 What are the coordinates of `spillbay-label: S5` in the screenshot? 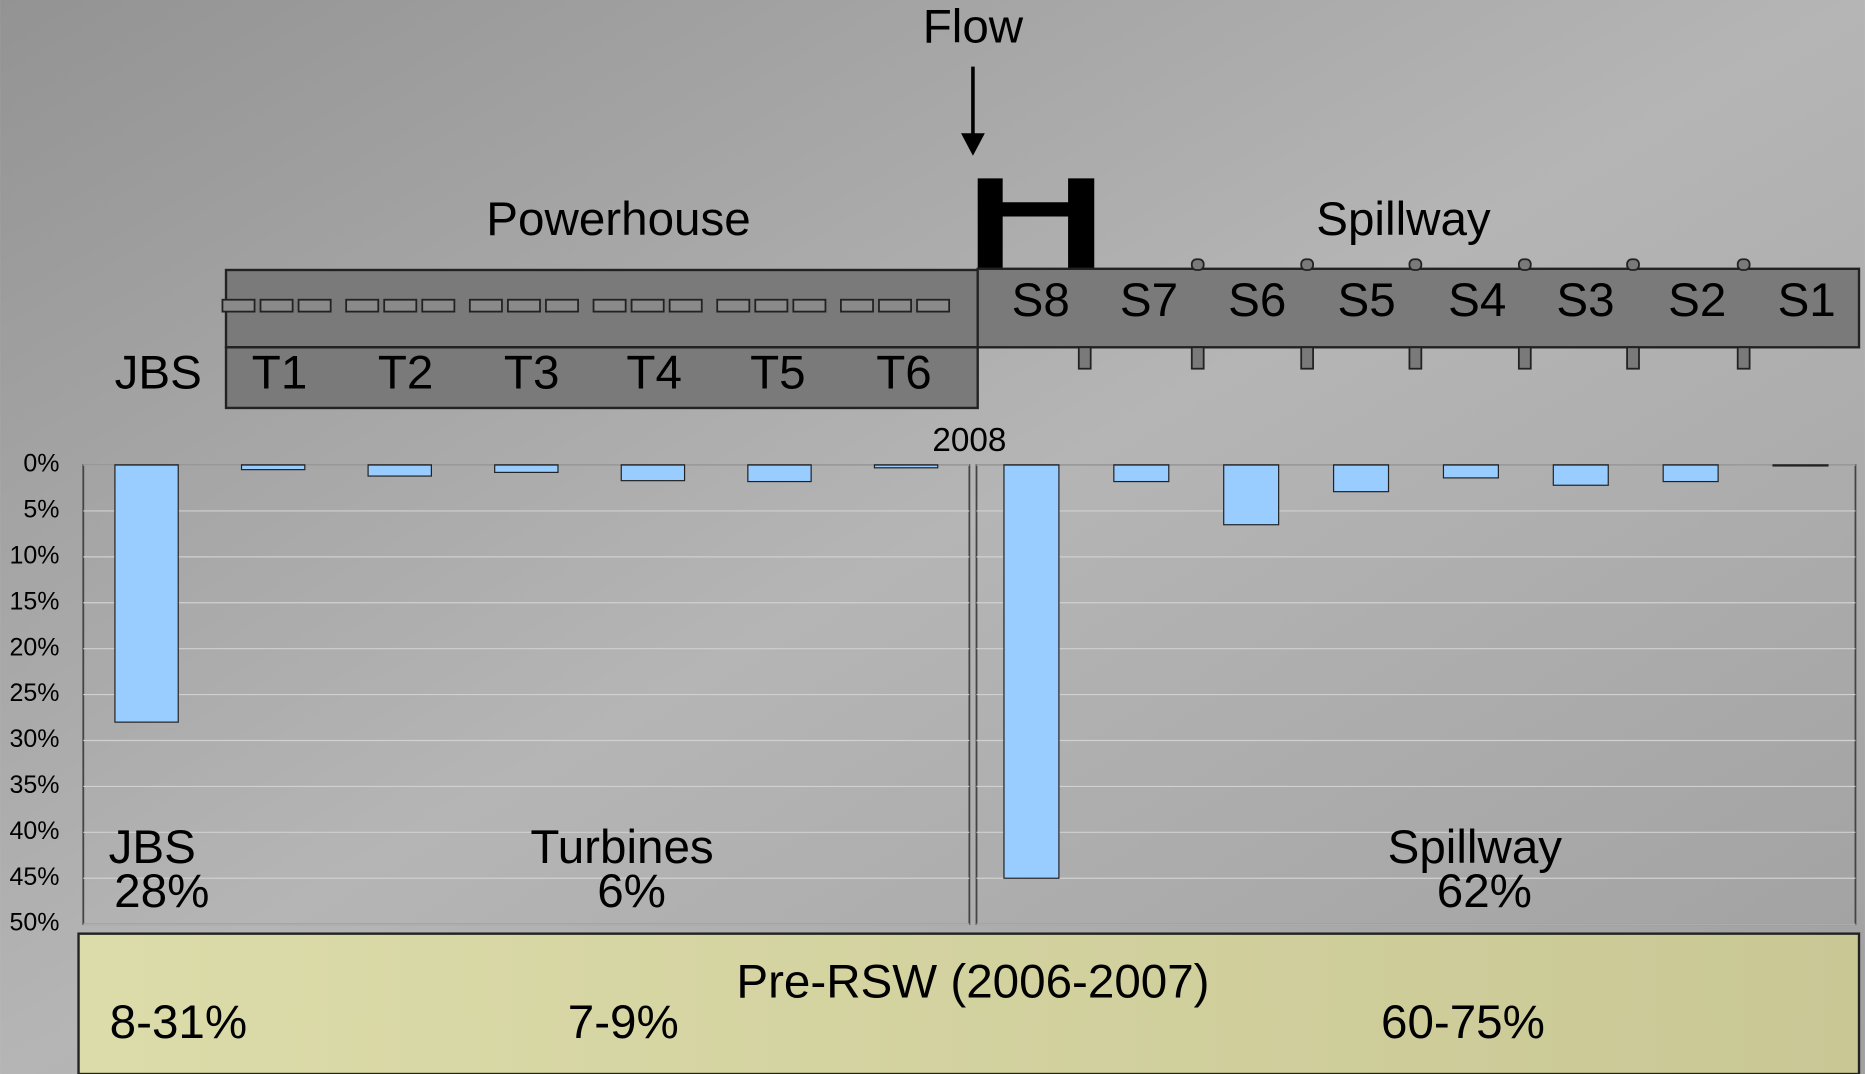 It's located at (1367, 300).